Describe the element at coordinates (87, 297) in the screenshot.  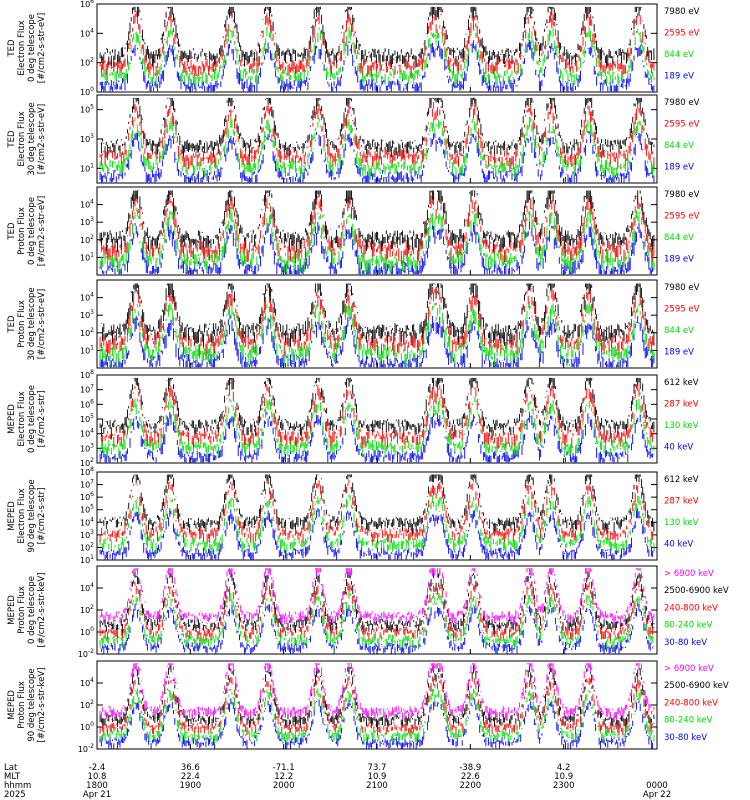
I see `y-tick-label-4-4: 10⁴` at that location.